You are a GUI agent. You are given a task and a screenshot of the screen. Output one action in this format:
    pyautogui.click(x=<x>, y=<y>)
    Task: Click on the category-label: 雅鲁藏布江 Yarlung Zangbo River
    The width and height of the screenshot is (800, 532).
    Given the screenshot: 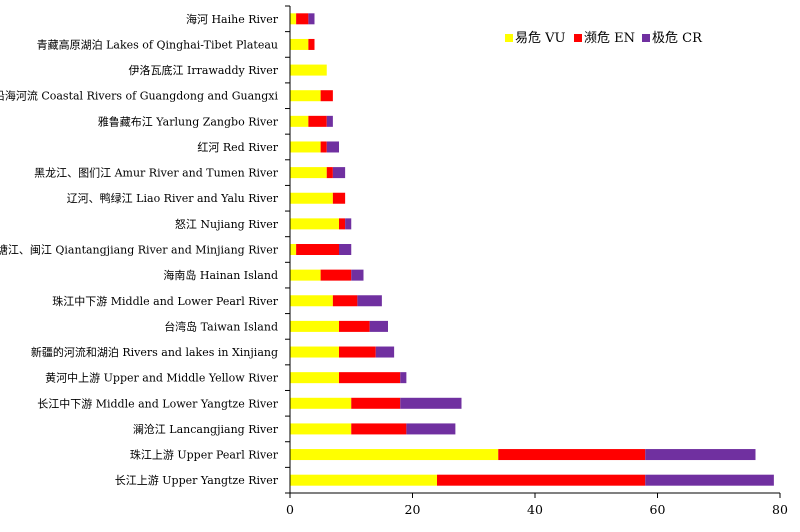 What is the action you would take?
    pyautogui.click(x=188, y=121)
    